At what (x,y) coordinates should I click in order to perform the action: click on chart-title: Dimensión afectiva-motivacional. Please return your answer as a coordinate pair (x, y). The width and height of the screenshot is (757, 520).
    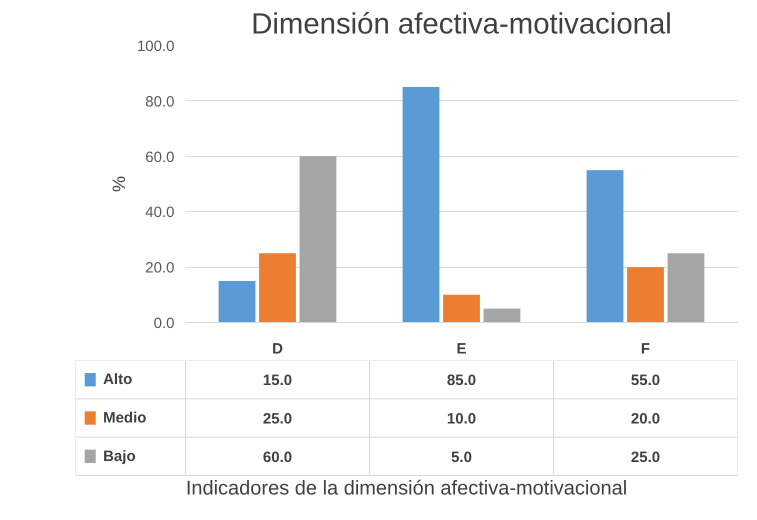
    Looking at the image, I should click on (461, 24).